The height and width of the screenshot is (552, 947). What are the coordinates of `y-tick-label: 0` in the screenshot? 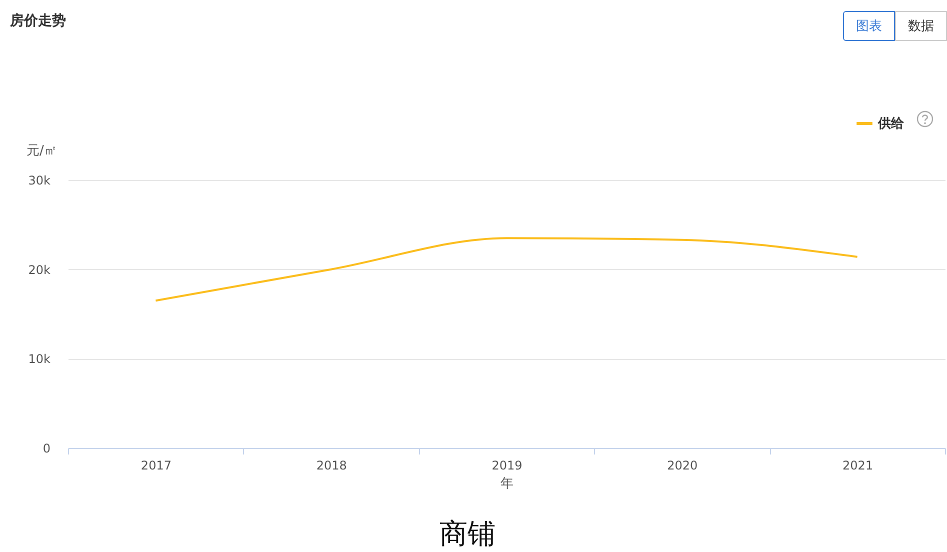 It's located at (46, 449).